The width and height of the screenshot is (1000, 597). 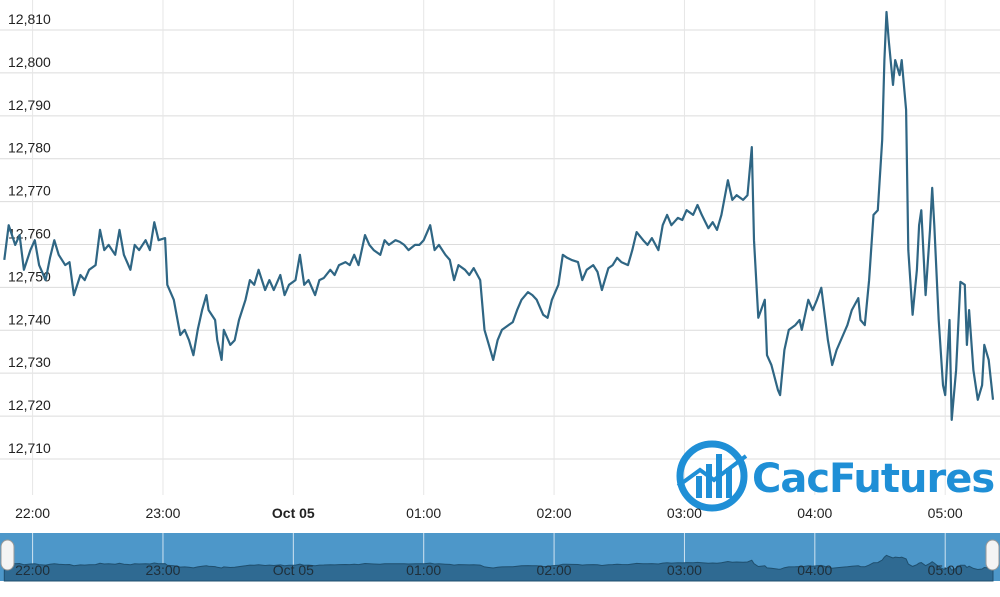 I want to click on logo-ring, so click(x=712, y=476).